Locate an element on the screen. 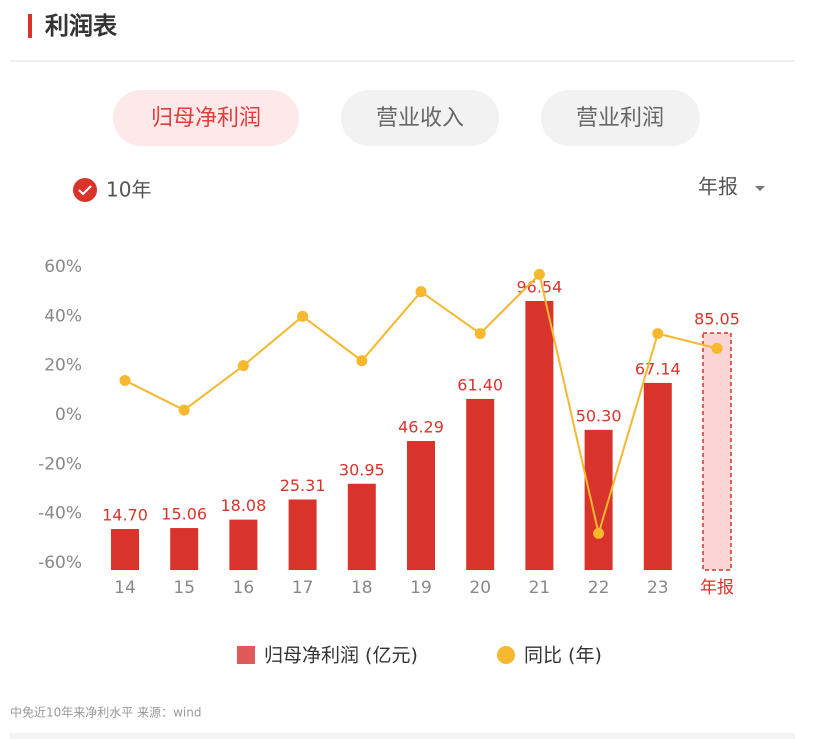  title-accent is located at coordinates (30, 26).